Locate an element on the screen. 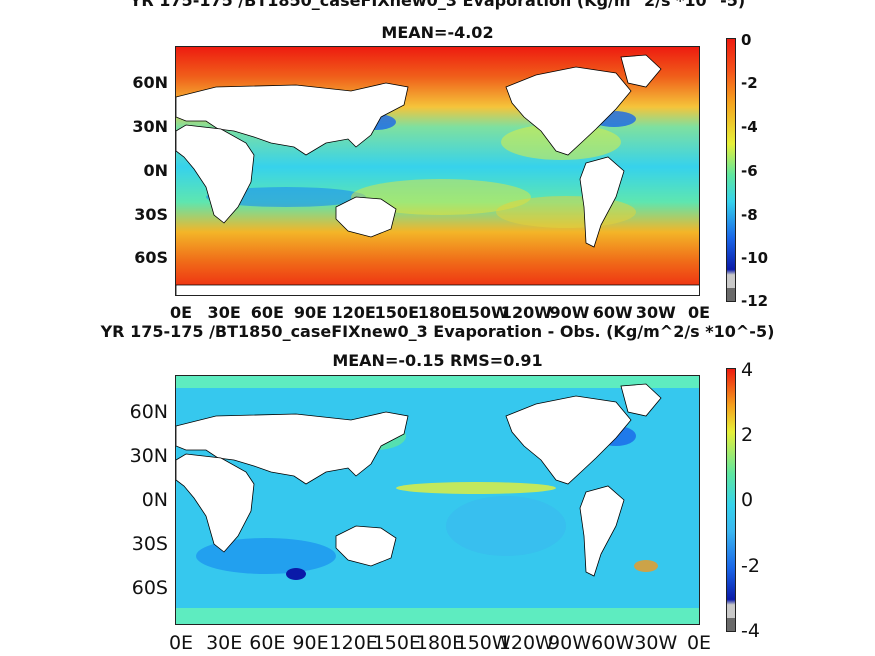 This screenshot has height=656, width=875. panel2-cbar-tick-4: -4 is located at coordinates (750, 631).